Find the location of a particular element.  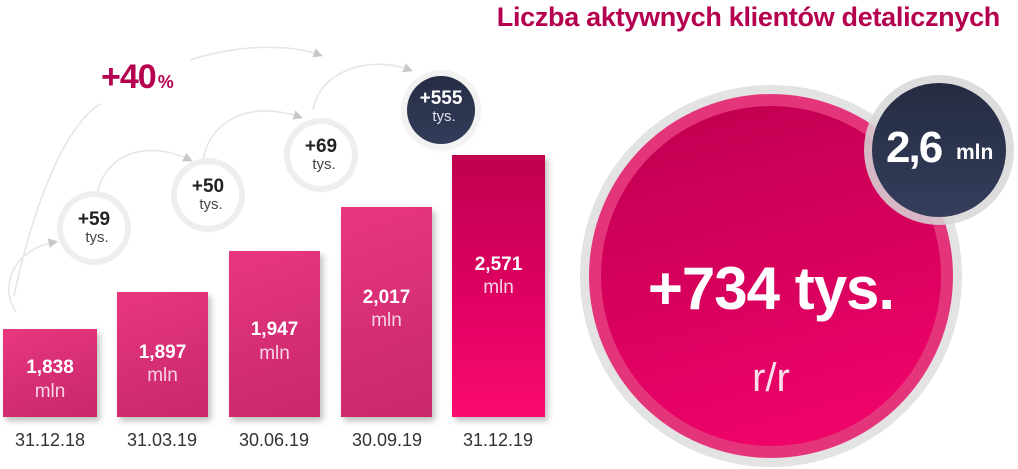

date-label: 30.09.19 is located at coordinates (387, 440).